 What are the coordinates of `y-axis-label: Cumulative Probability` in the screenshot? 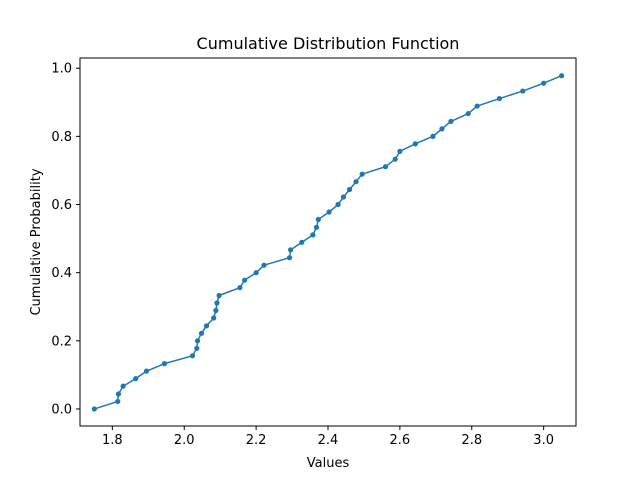 It's located at (36, 241).